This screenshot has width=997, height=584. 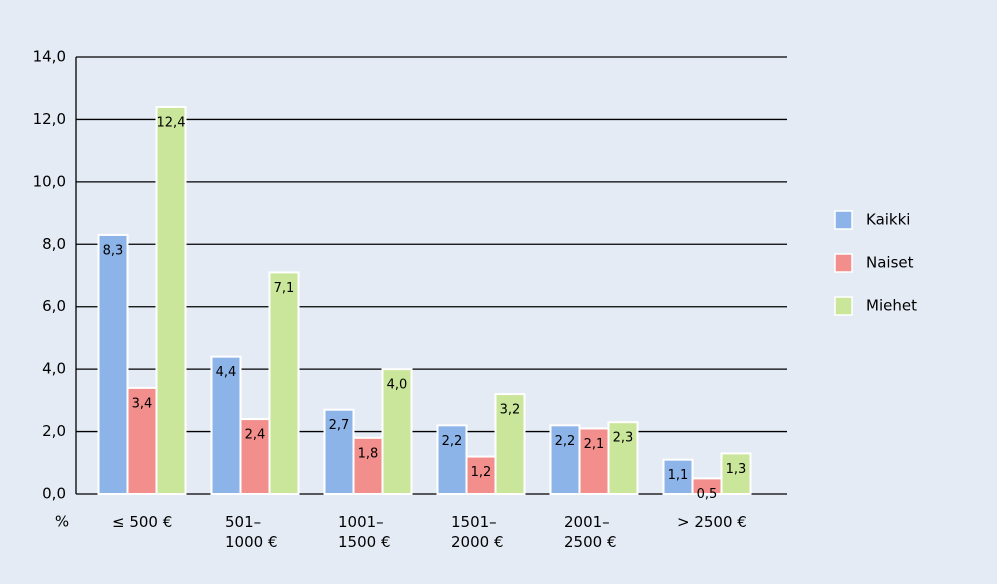 I want to click on y-tick-label: 0,0, so click(x=54, y=494).